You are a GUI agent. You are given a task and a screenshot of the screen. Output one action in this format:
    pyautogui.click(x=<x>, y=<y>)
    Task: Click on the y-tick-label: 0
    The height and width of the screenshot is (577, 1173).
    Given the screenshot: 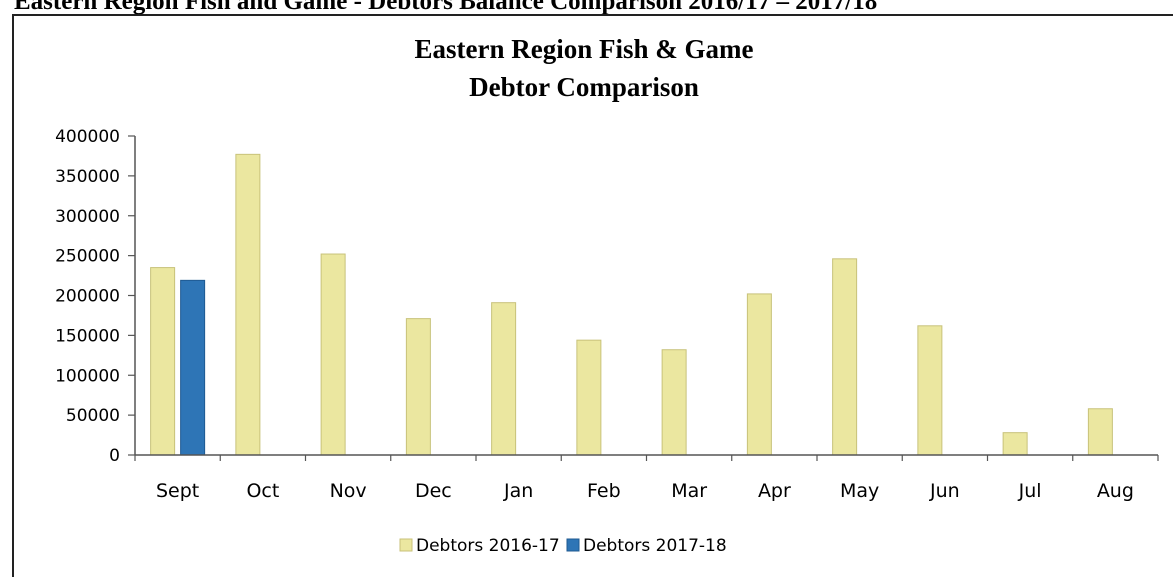 What is the action you would take?
    pyautogui.click(x=114, y=456)
    